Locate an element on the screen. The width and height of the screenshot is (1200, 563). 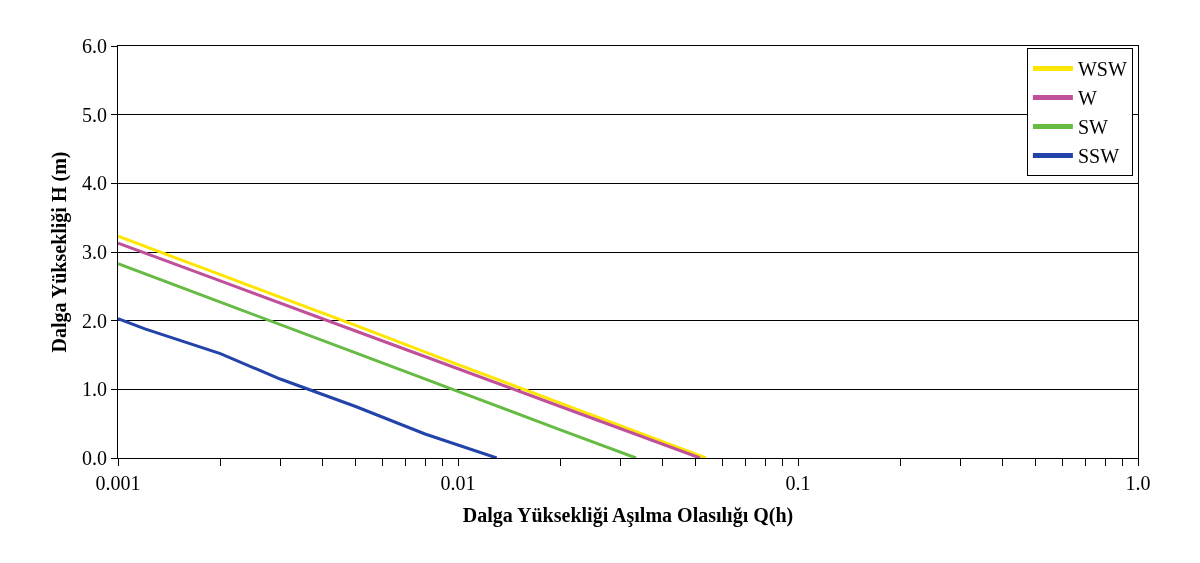
y-tick-label: 2.0 is located at coordinates (94, 320).